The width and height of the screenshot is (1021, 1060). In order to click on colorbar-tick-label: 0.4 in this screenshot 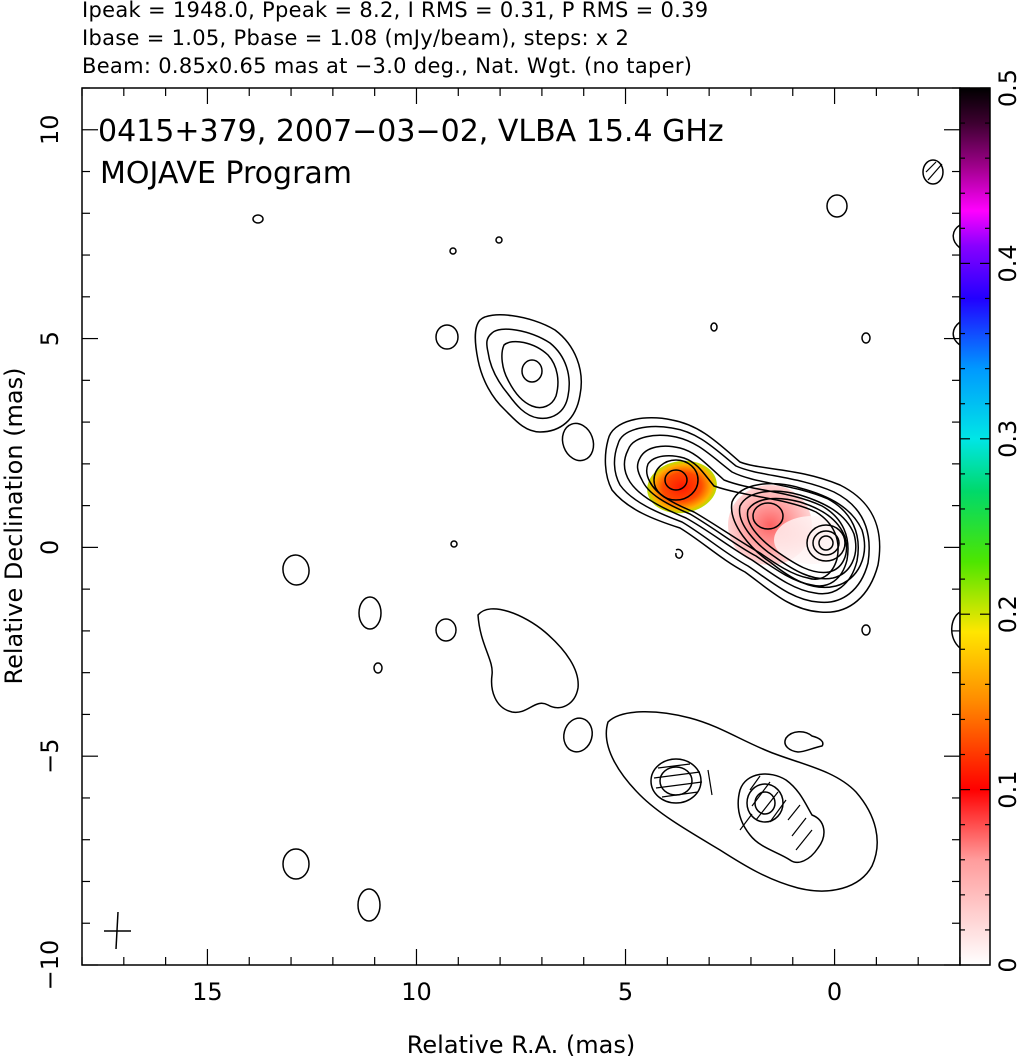, I will do `click(1007, 263)`.